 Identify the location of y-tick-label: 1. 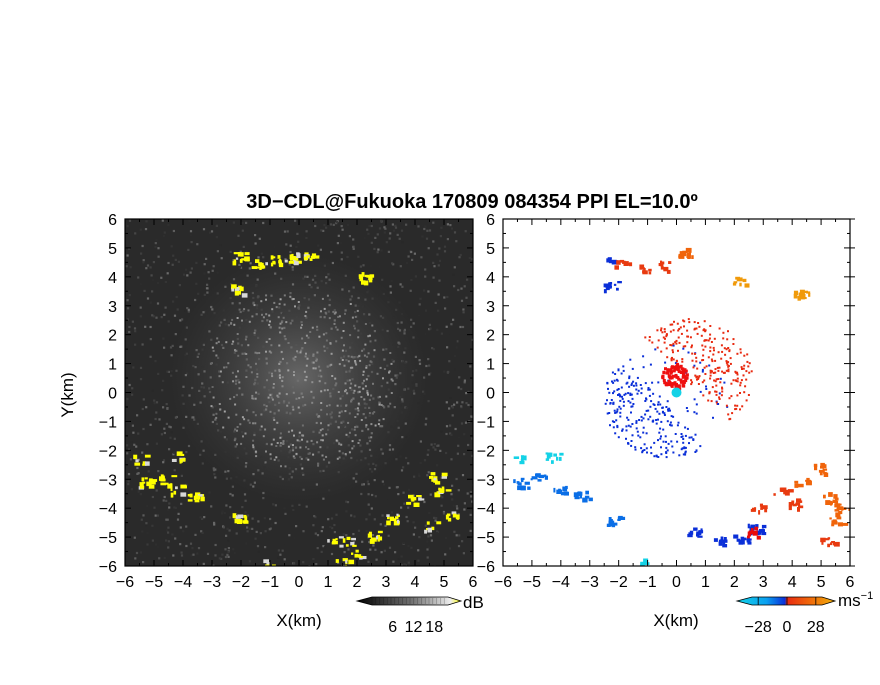
(490, 365).